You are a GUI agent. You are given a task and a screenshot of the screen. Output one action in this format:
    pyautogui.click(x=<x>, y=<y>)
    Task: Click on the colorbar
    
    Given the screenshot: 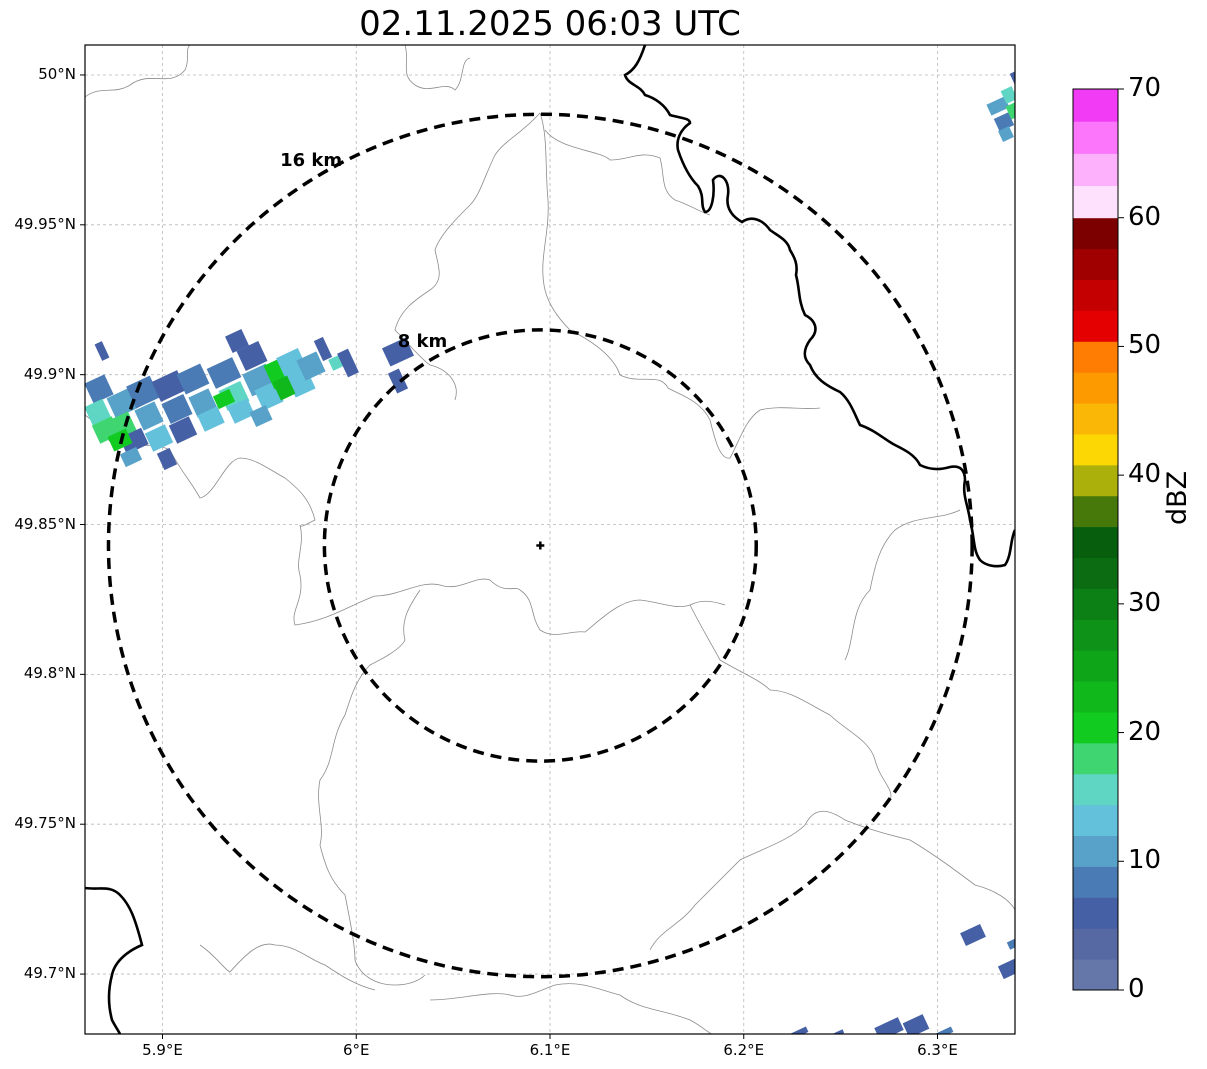 What is the action you would take?
    pyautogui.click(x=1098, y=539)
    